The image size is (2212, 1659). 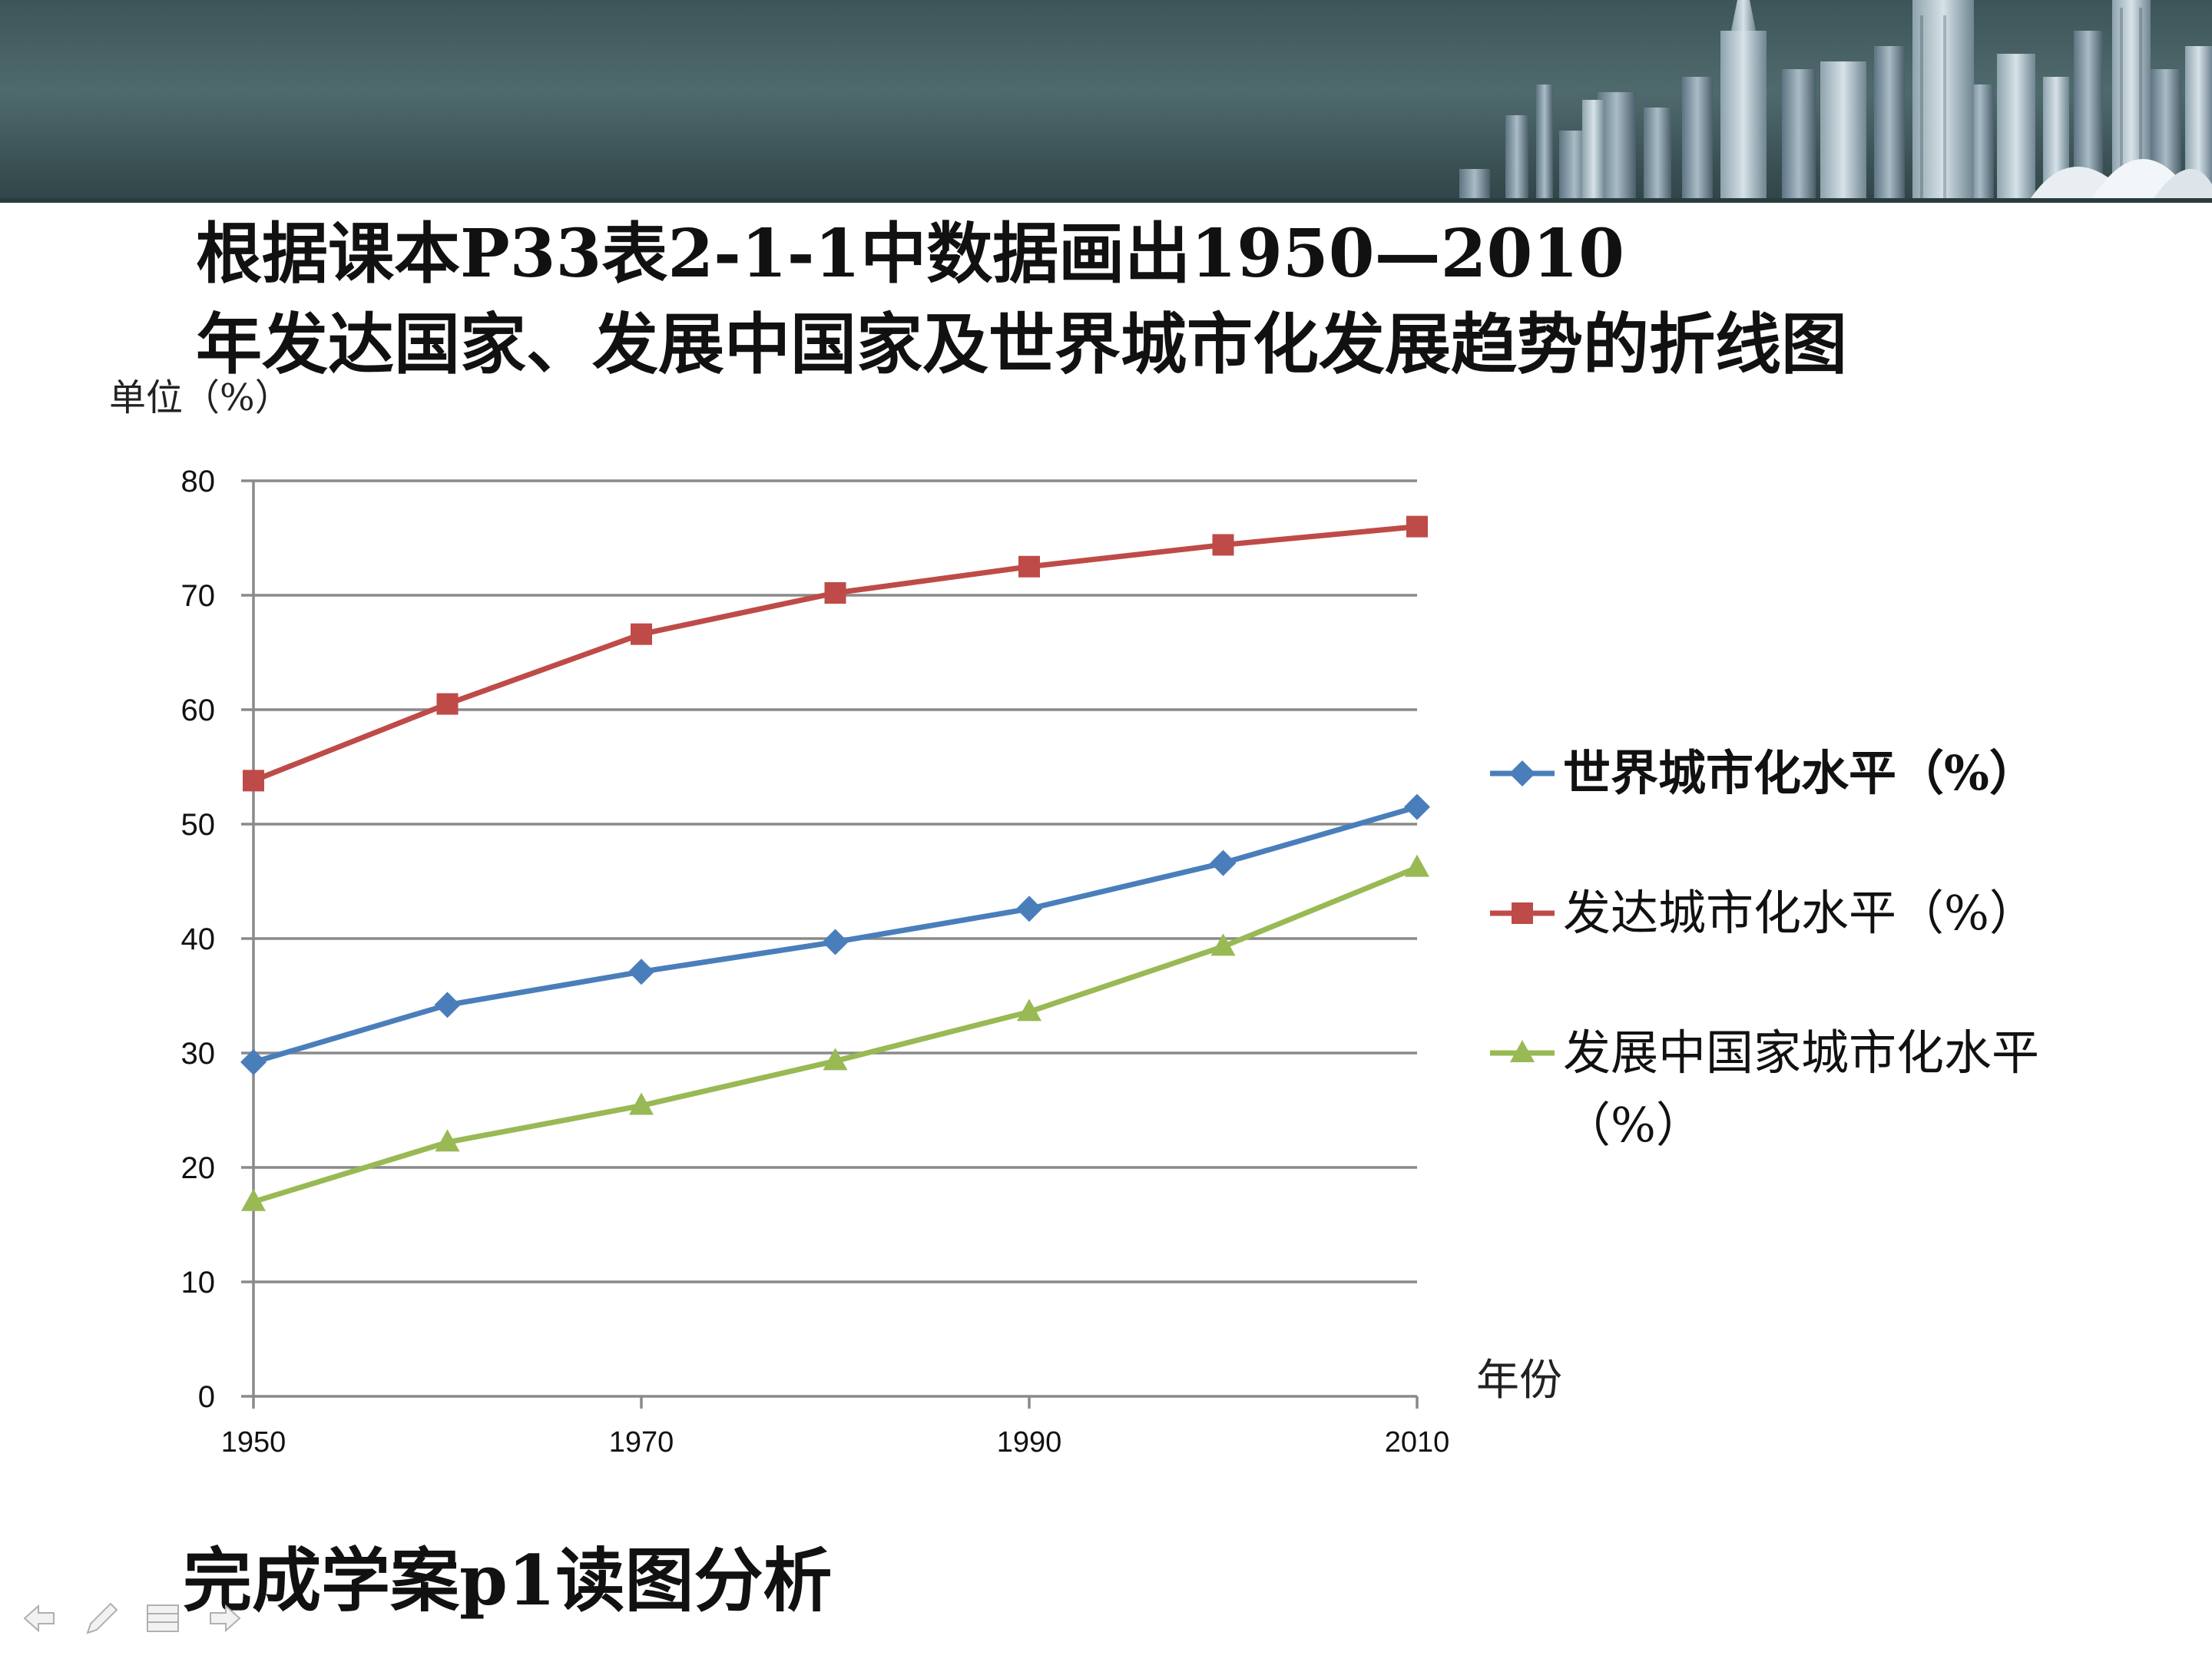 I want to click on arrow-right-icon, so click(x=225, y=1618).